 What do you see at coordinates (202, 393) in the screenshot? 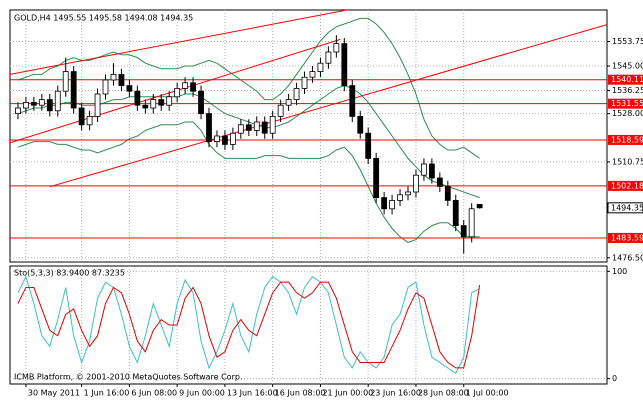
I see `x-tick-label: 9 Jun 00:00` at bounding box center [202, 393].